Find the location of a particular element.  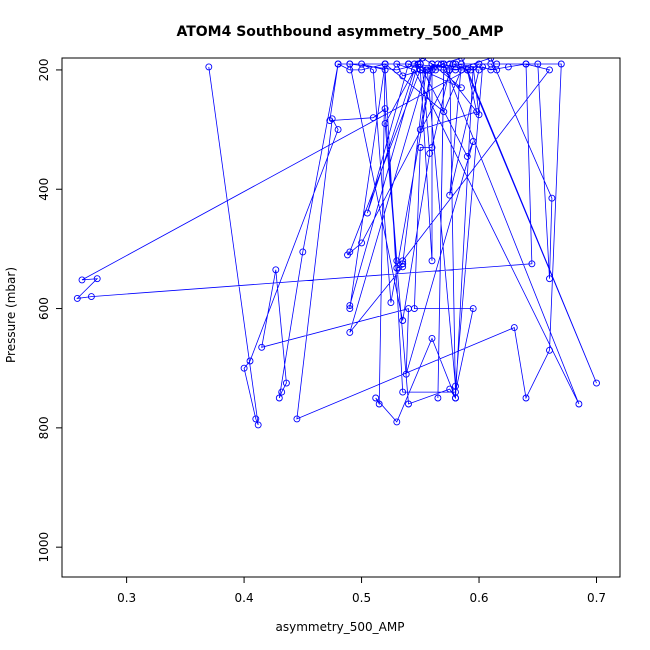

y-tick-label: 600 is located at coordinates (44, 308).